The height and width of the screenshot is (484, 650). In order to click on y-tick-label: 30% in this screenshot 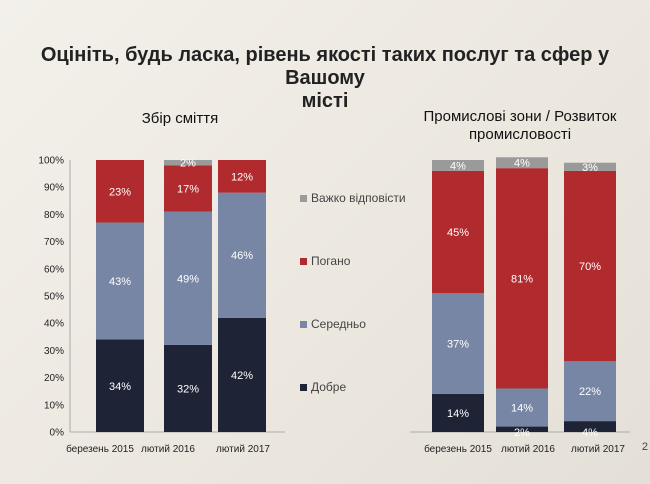, I will do `click(54, 351)`.